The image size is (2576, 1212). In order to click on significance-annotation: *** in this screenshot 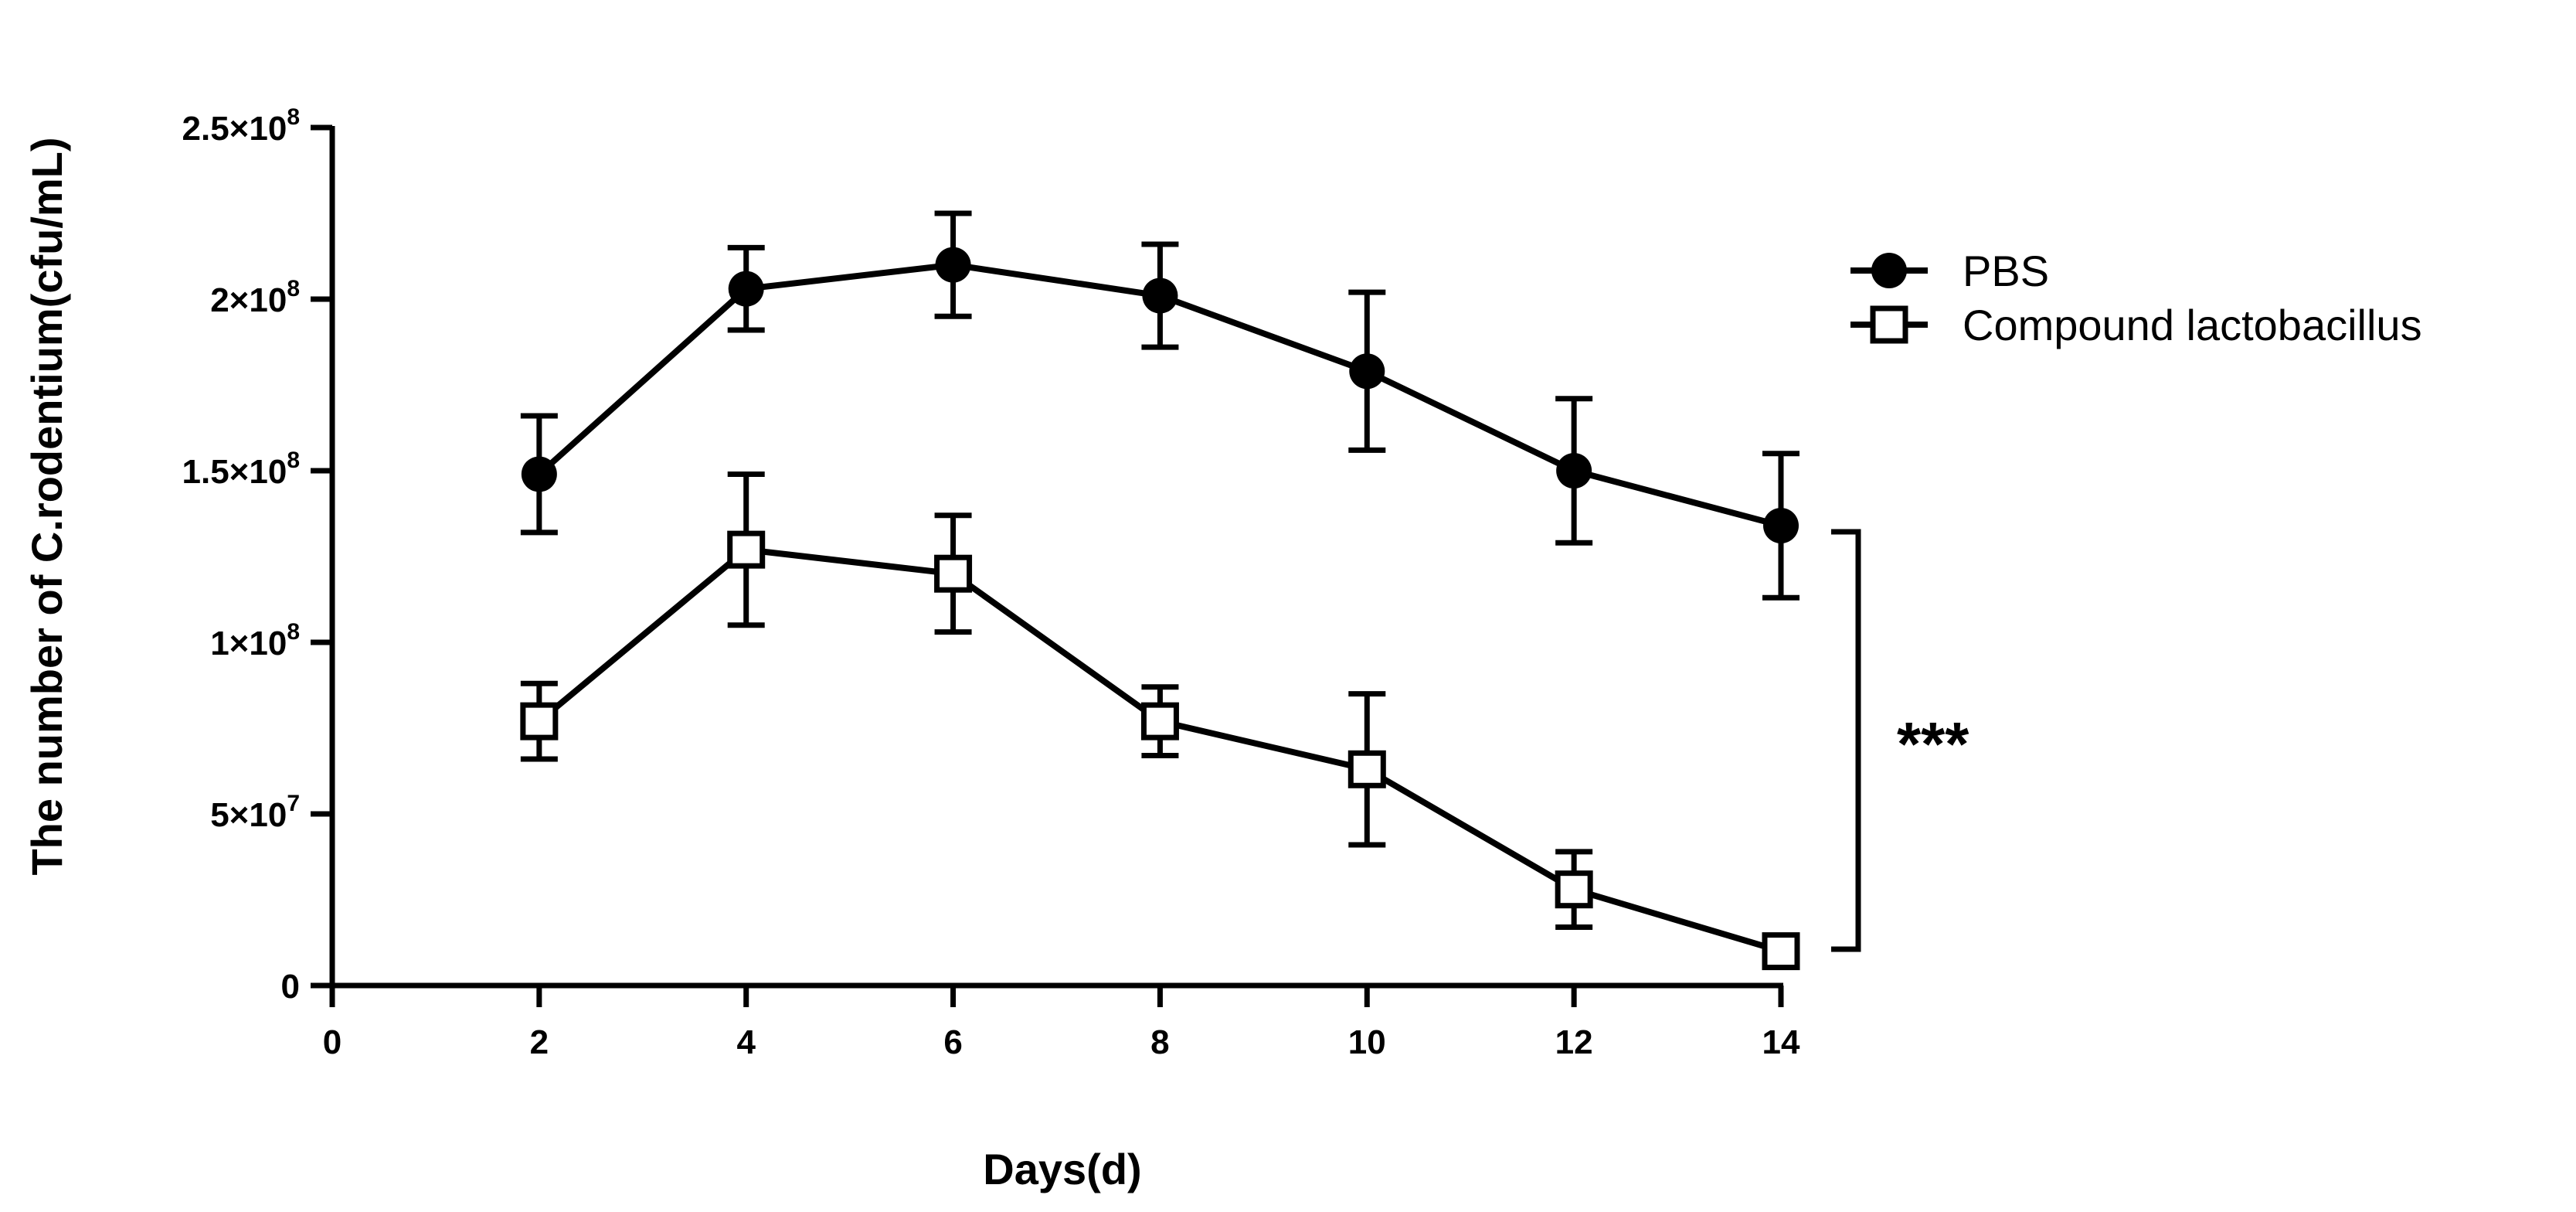, I will do `click(1900, 740)`.